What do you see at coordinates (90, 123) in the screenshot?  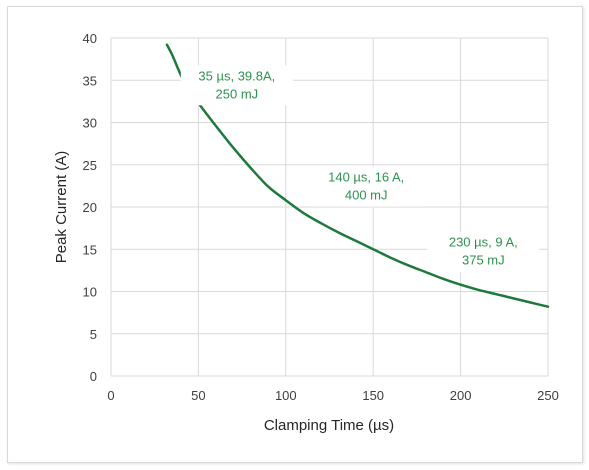 I see `y-tick-label: 30` at bounding box center [90, 123].